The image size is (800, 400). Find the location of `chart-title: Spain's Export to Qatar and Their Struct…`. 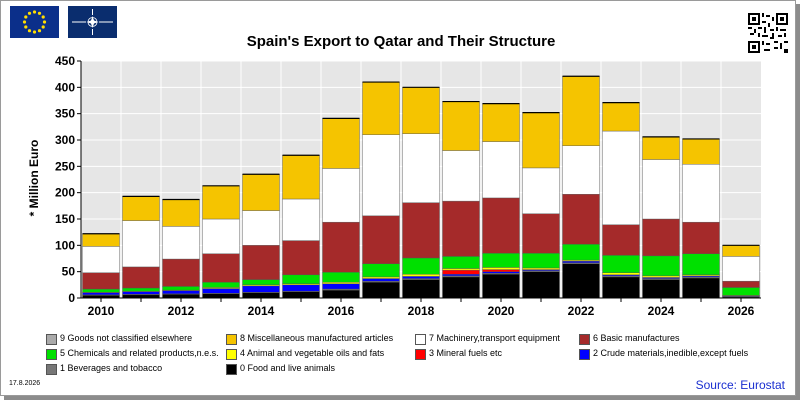

chart-title: Spain's Export to Qatar and Their Struct… is located at coordinates (401, 41).